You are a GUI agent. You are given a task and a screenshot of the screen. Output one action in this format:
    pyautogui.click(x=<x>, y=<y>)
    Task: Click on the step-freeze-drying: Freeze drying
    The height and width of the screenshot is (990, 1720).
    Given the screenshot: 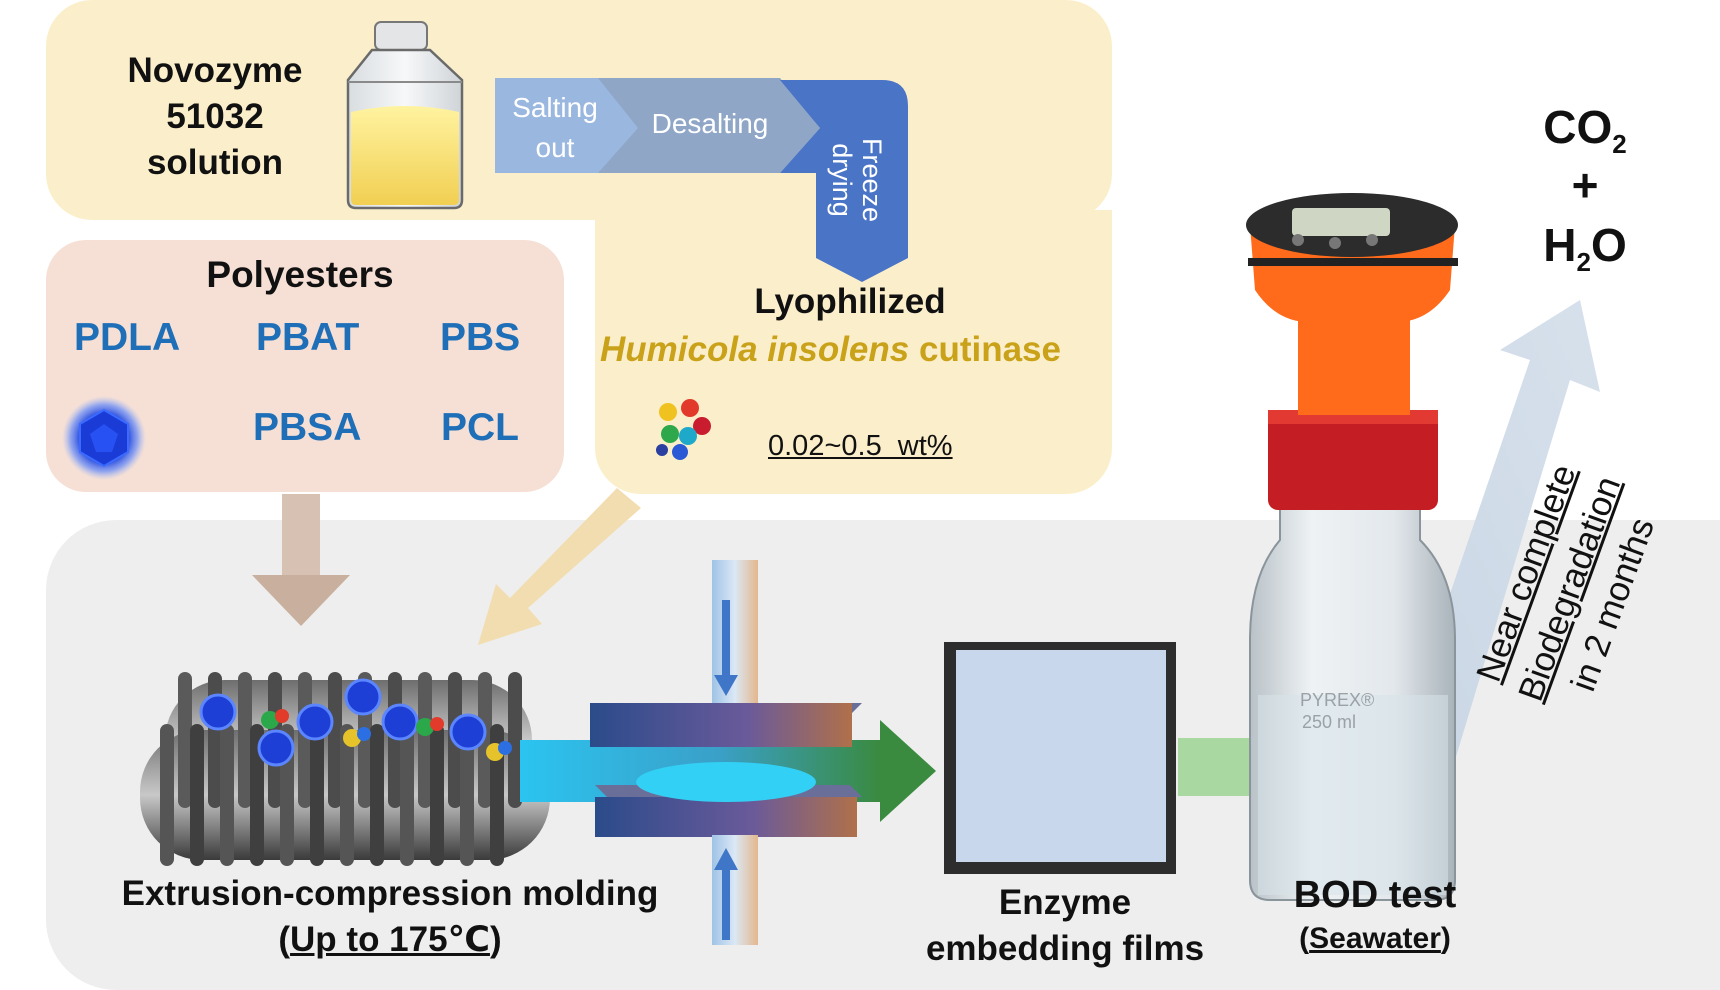 What is the action you would take?
    pyautogui.click(x=857, y=180)
    